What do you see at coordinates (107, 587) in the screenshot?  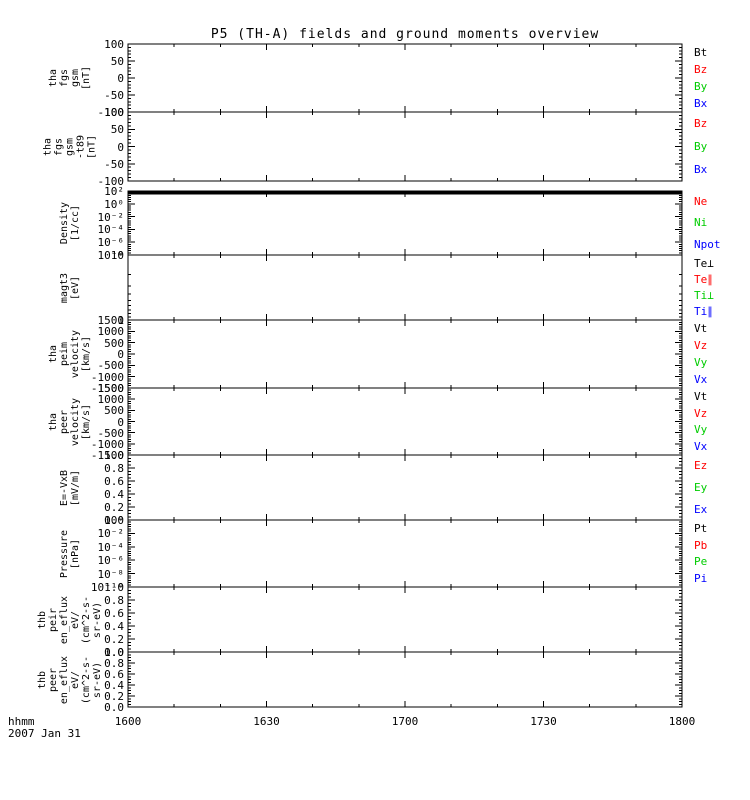 I see `y-tick-label: 10⁻¹⁰` at bounding box center [107, 587].